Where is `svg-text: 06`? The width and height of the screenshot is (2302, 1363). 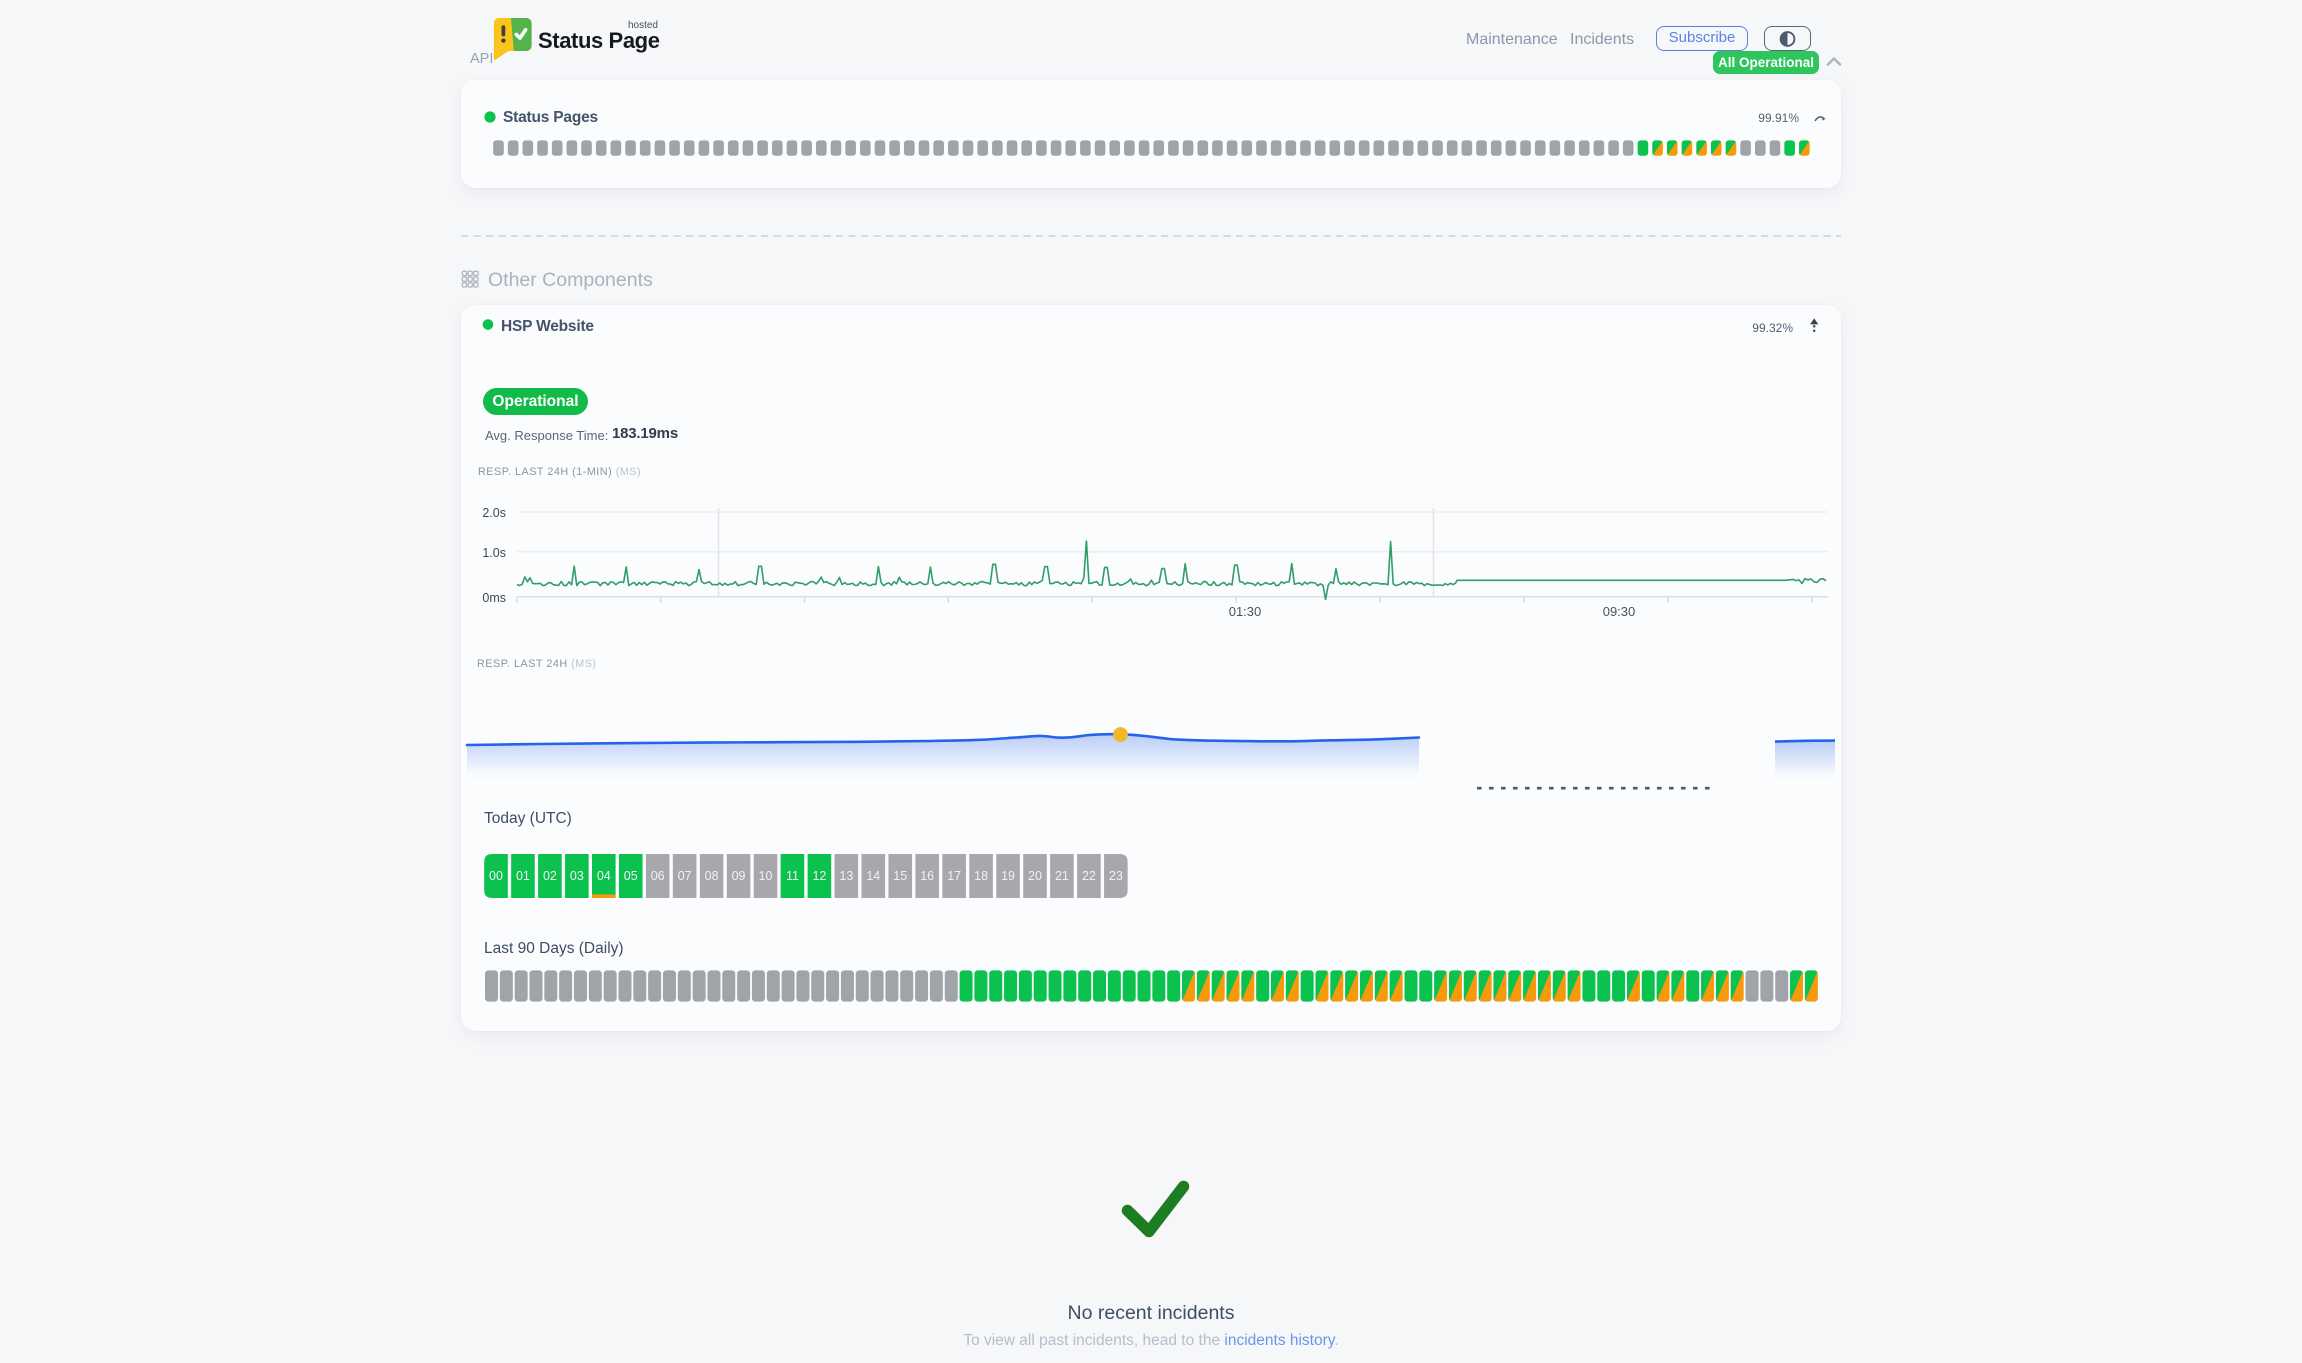 svg-text: 06 is located at coordinates (658, 876).